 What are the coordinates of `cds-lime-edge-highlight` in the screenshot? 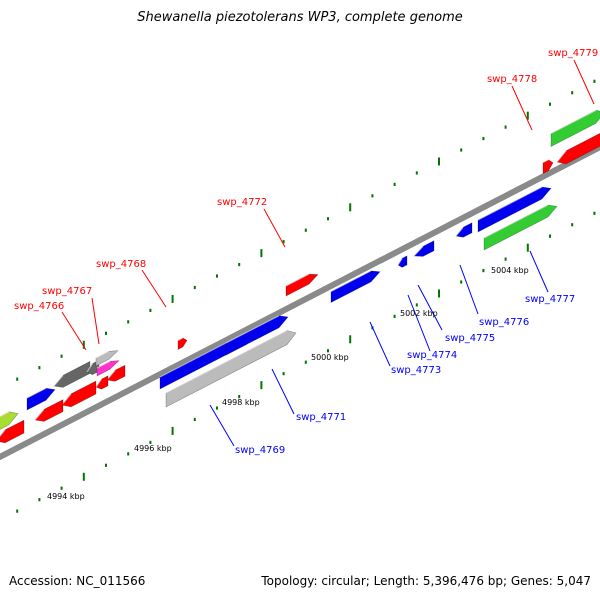 It's located at (5, 414).